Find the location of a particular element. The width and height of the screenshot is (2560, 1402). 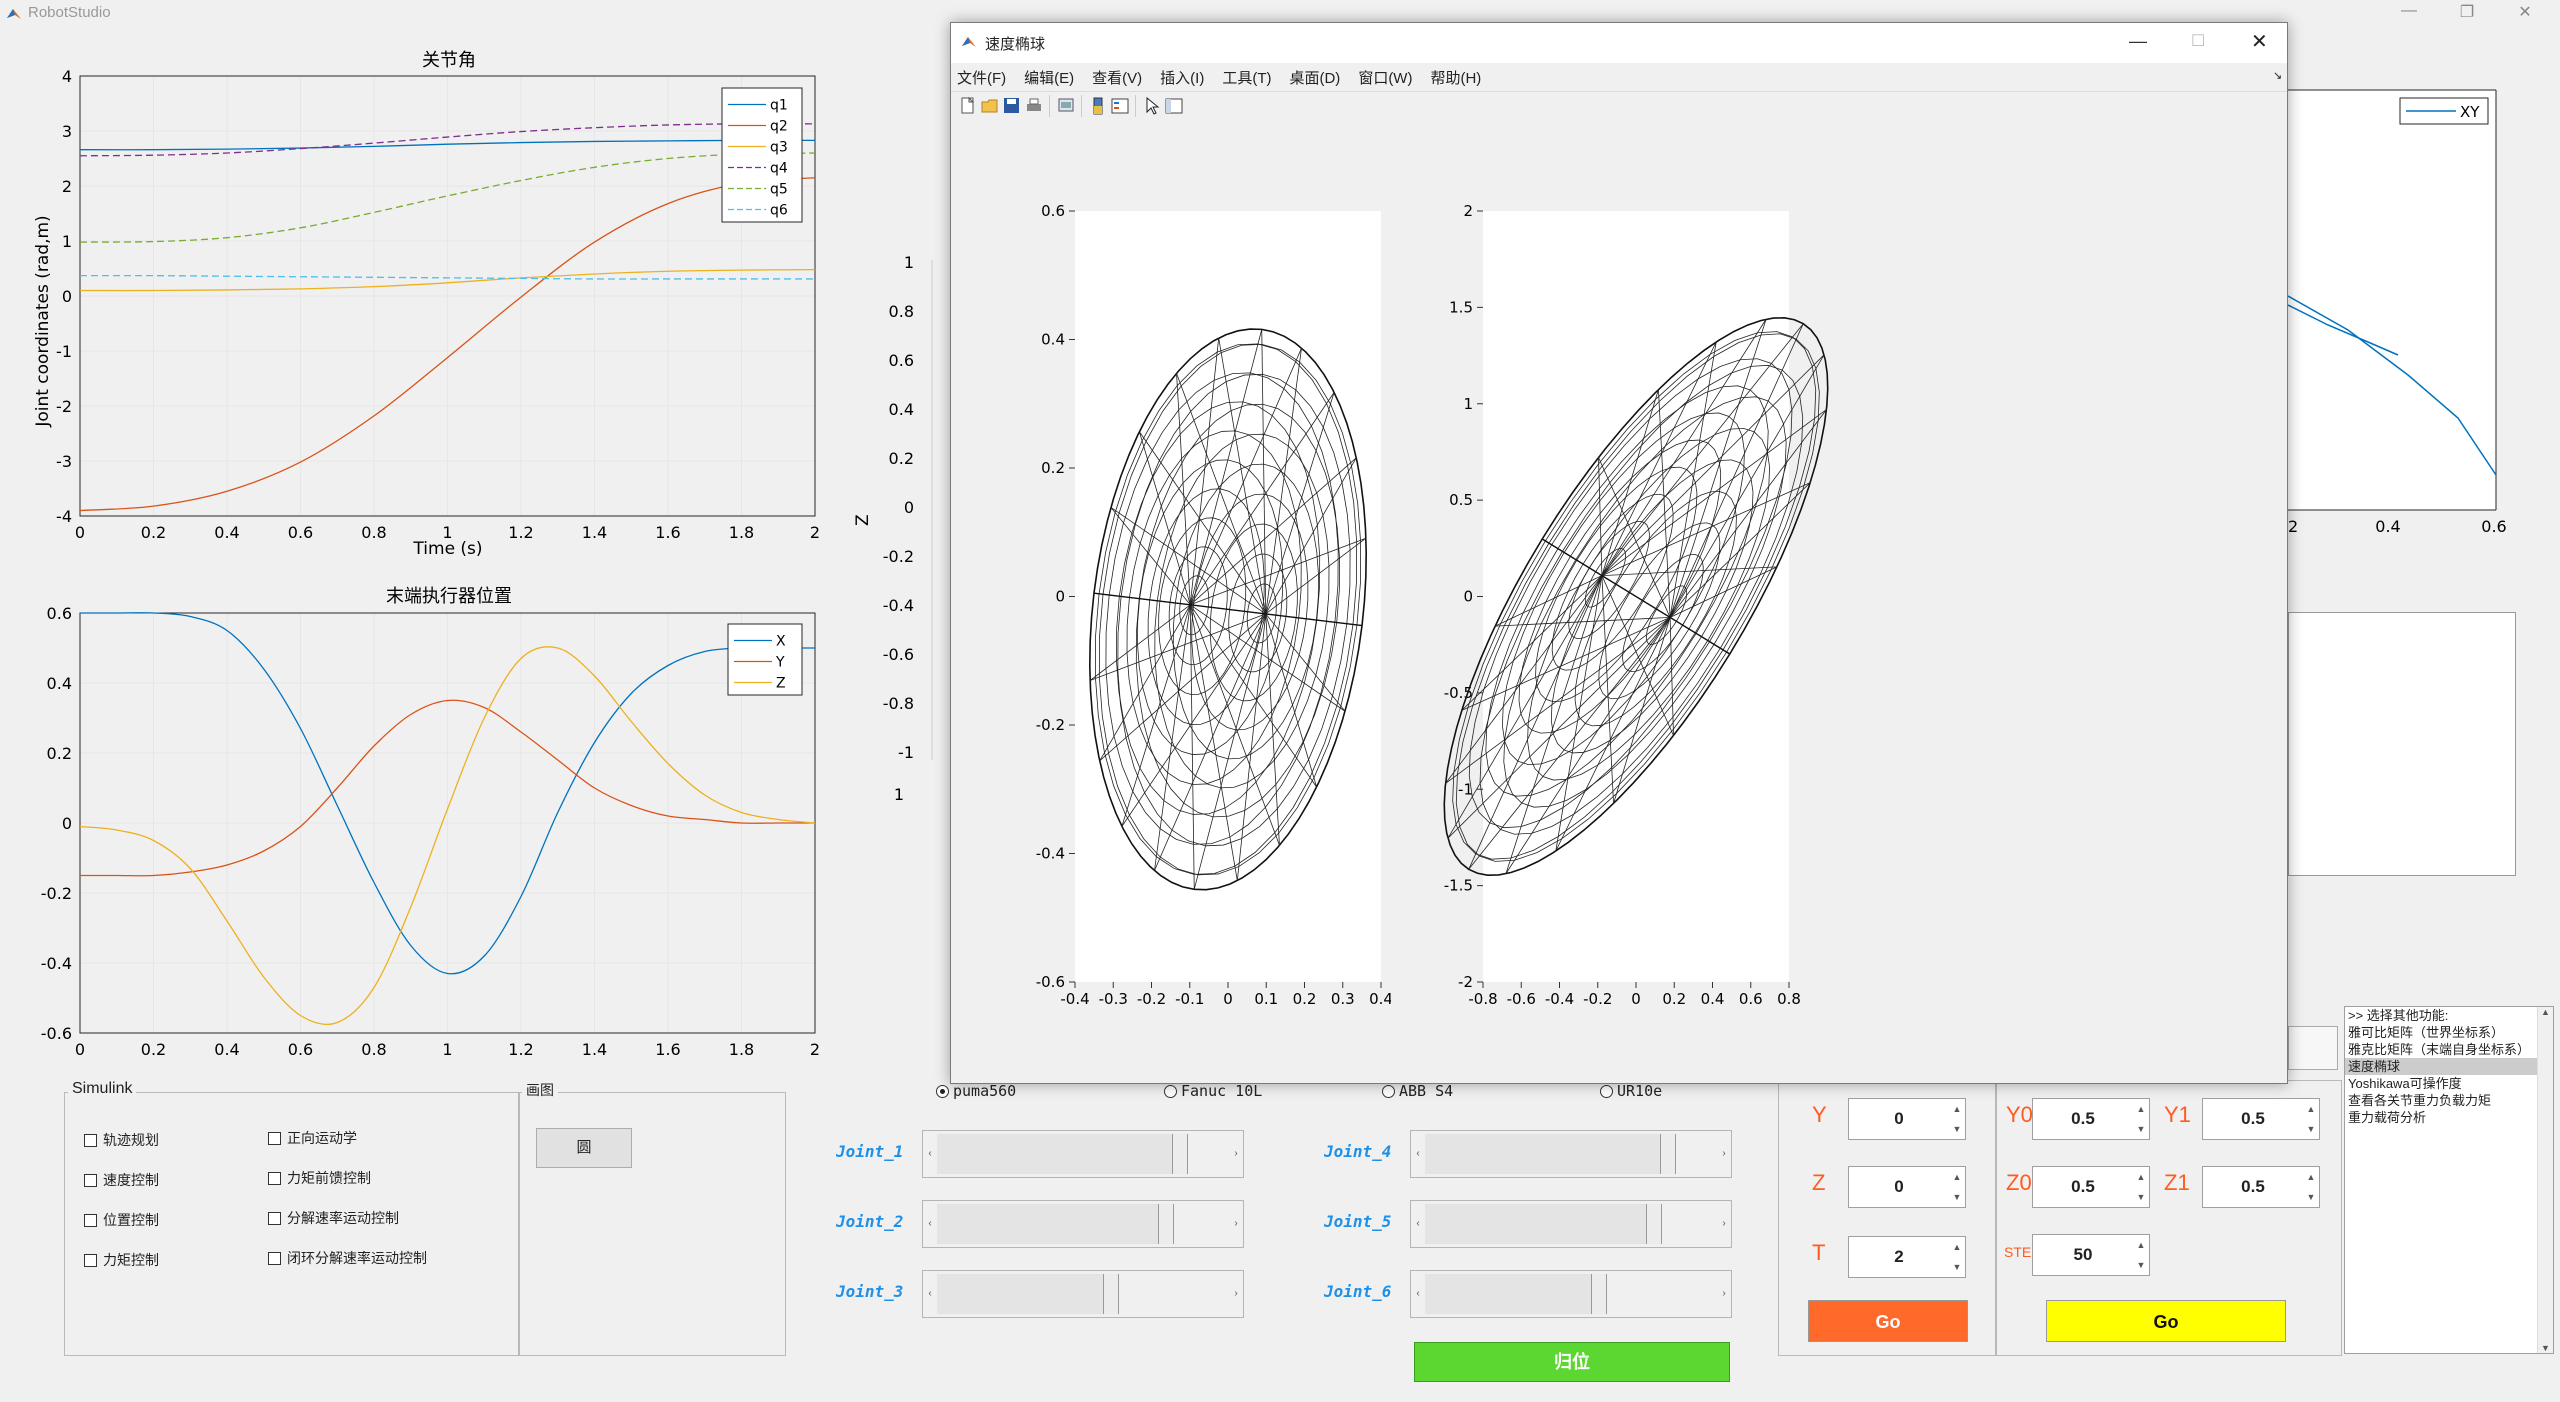

plot-legend: q1 q2 q3 q4 q5 q6 is located at coordinates (762, 155).